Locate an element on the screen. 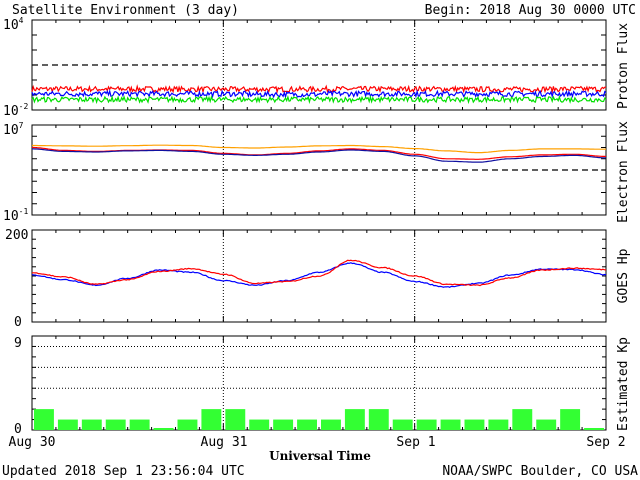  updated-timestamp: Updated 2018 Sep 1 23:56:04 UTC is located at coordinates (123, 471).